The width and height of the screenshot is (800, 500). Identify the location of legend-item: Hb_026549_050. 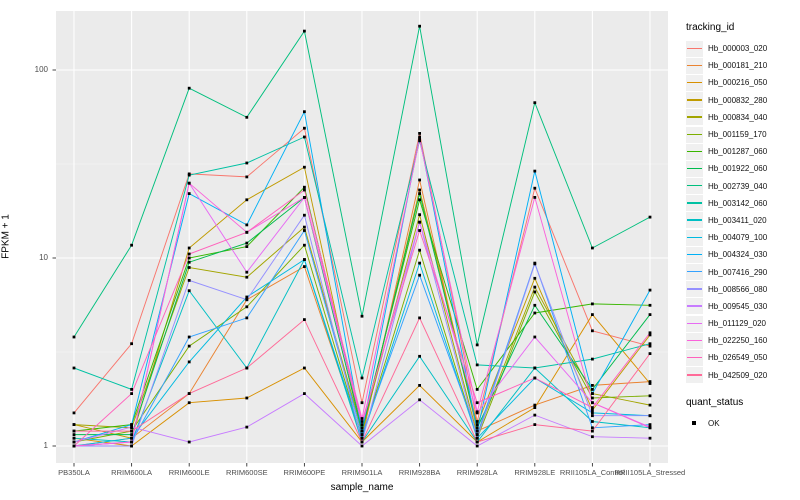
(742, 357).